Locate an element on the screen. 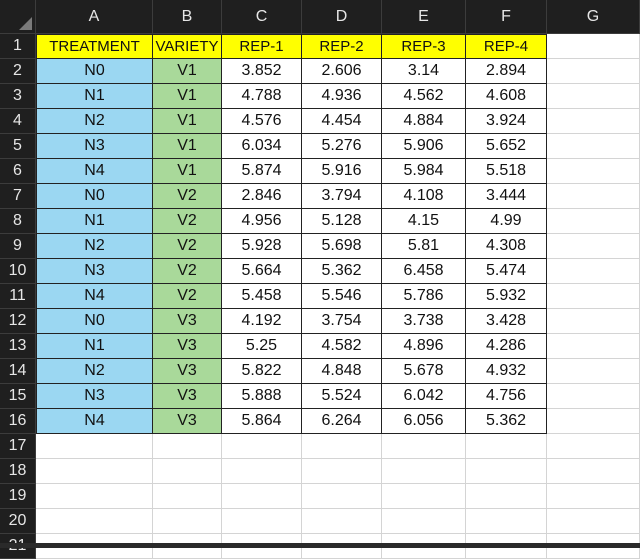  cell-b2: V1 is located at coordinates (187, 71).